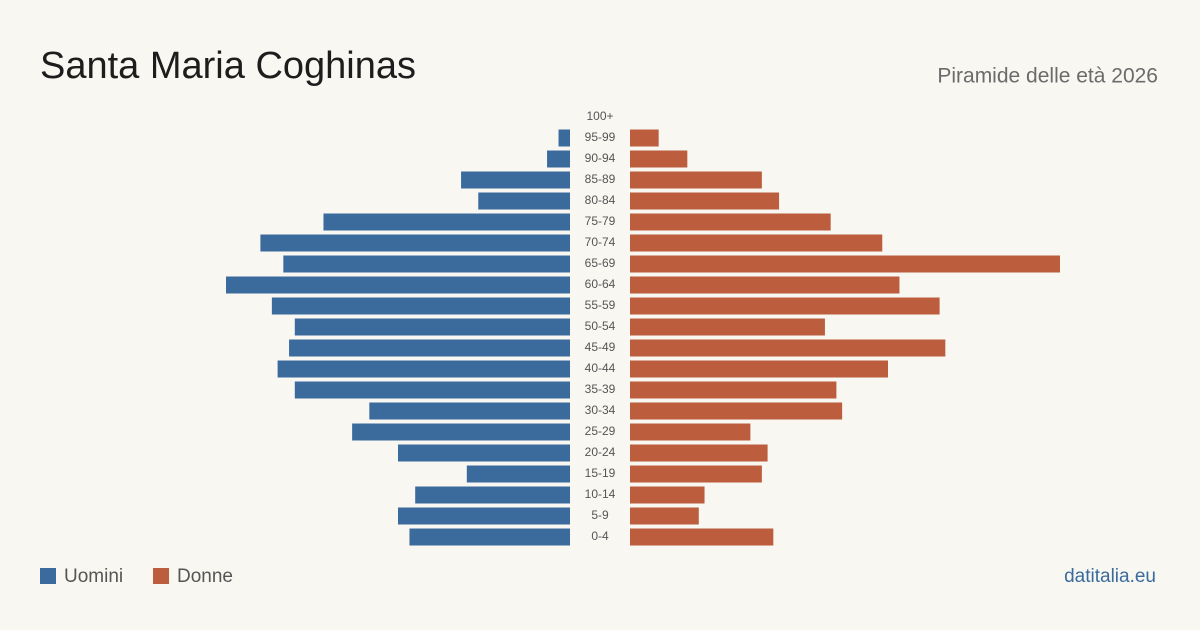 This screenshot has width=1200, height=630. Describe the element at coordinates (600, 326) in the screenshot. I see `age-label: 50-54` at that location.